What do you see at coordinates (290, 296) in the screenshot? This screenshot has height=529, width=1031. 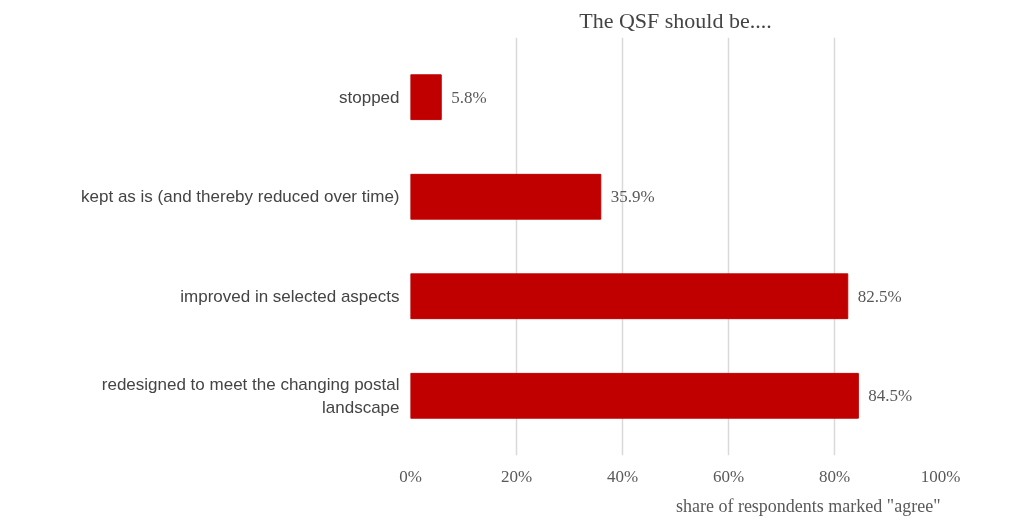 I see `y-tick-label: improved in selected aspects` at bounding box center [290, 296].